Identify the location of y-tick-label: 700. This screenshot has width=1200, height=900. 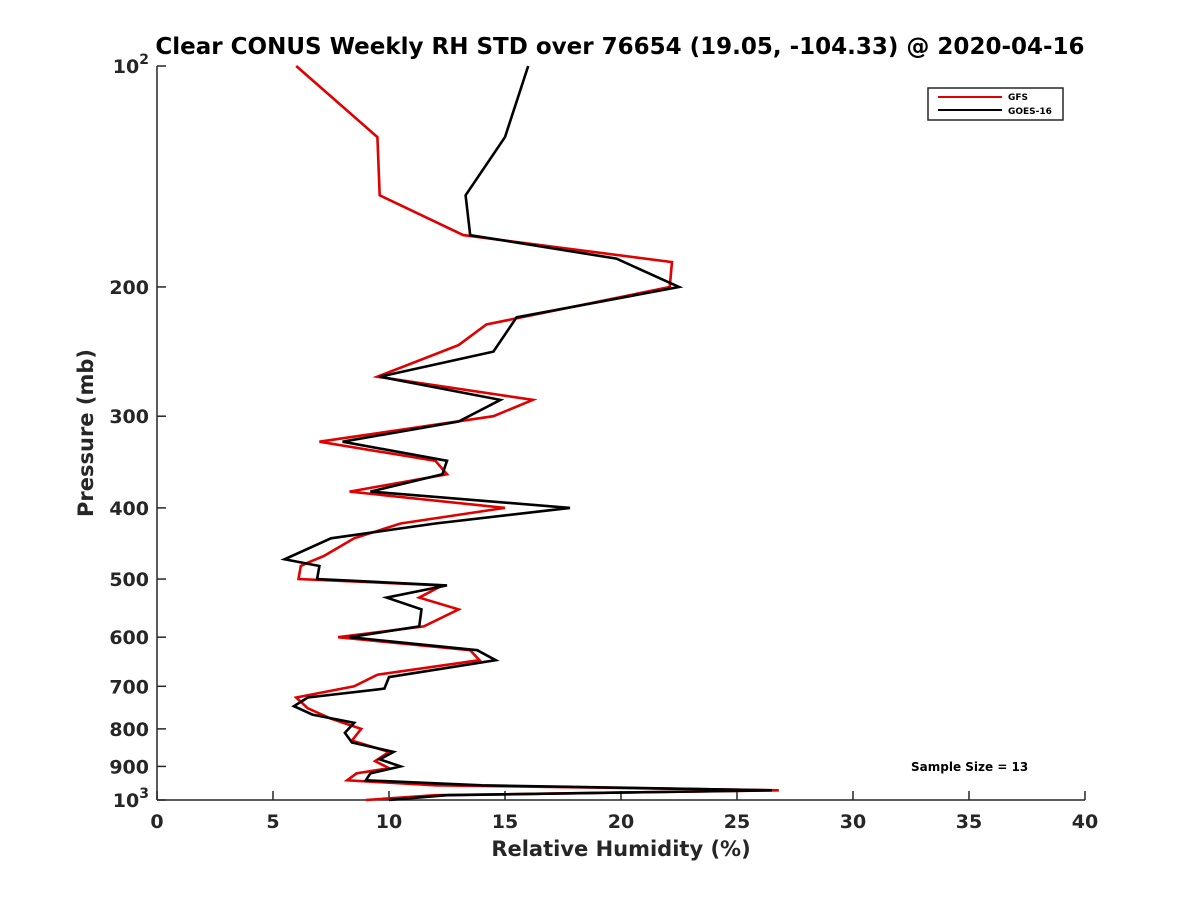
(129, 687).